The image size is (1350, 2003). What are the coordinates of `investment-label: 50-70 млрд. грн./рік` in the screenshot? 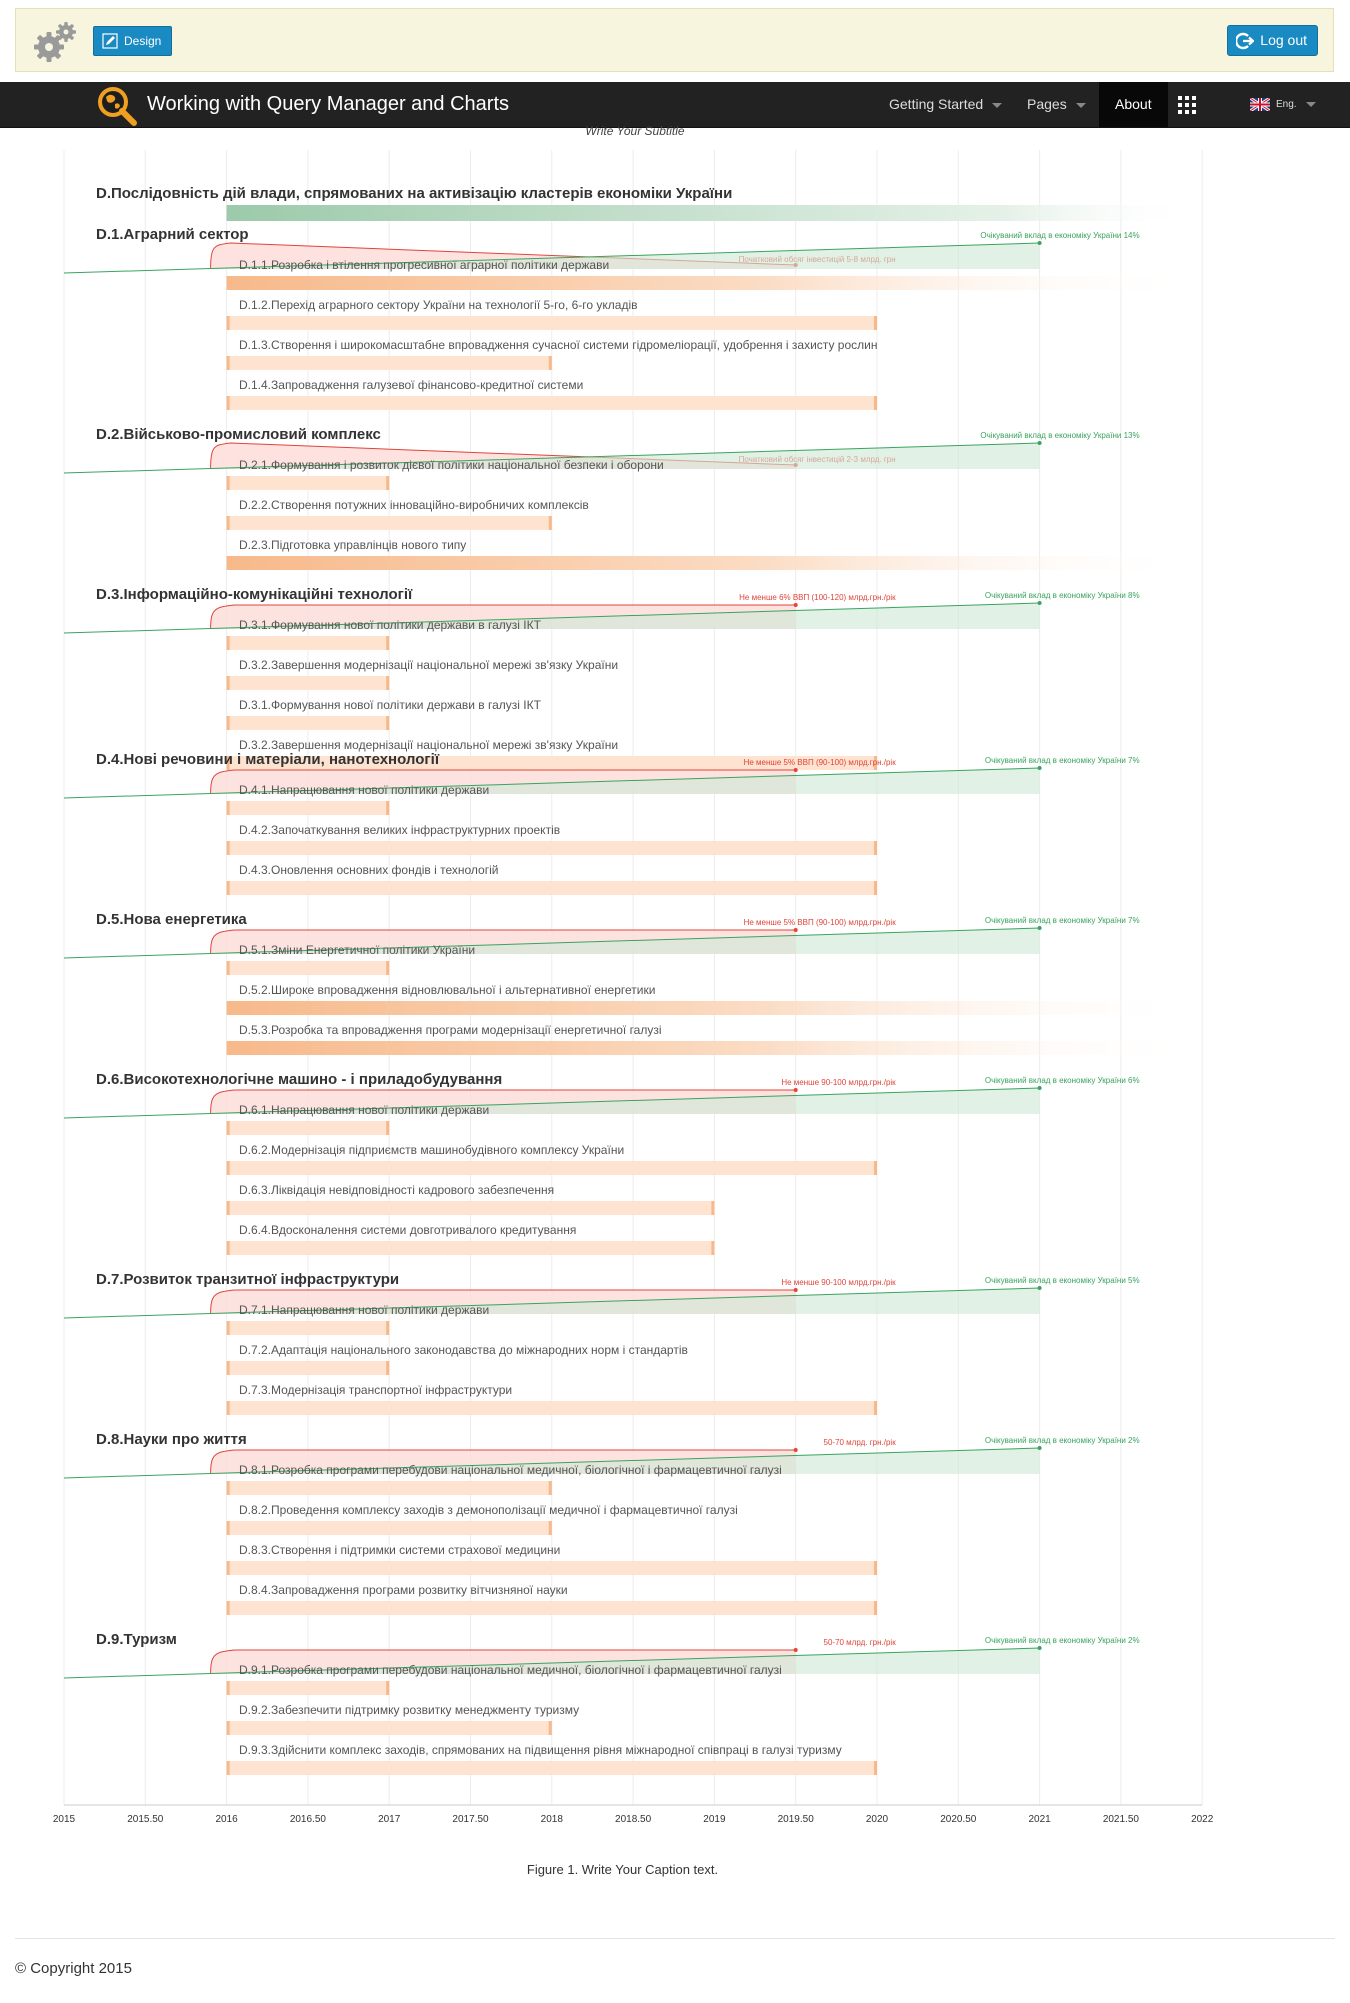 It's located at (860, 1642).